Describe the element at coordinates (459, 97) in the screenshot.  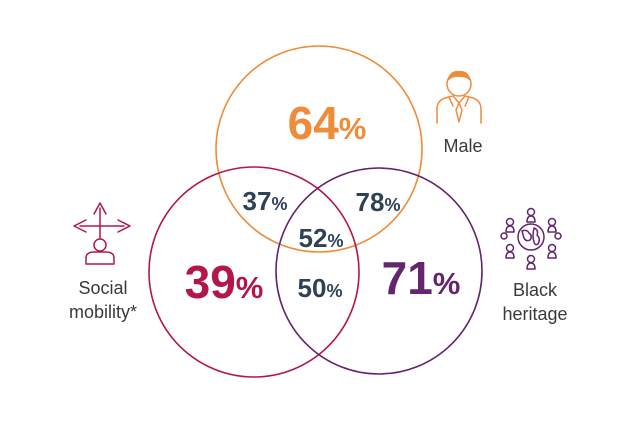
I see `person-icon` at that location.